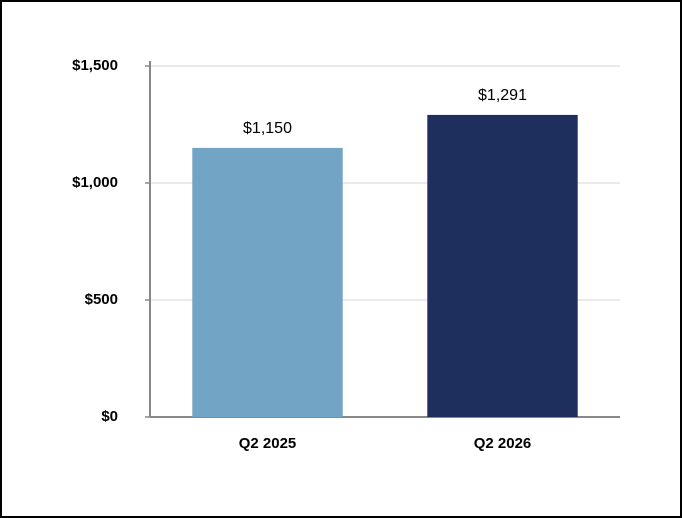 Image resolution: width=682 pixels, height=518 pixels. I want to click on y-tick-label: $0, so click(109, 416).